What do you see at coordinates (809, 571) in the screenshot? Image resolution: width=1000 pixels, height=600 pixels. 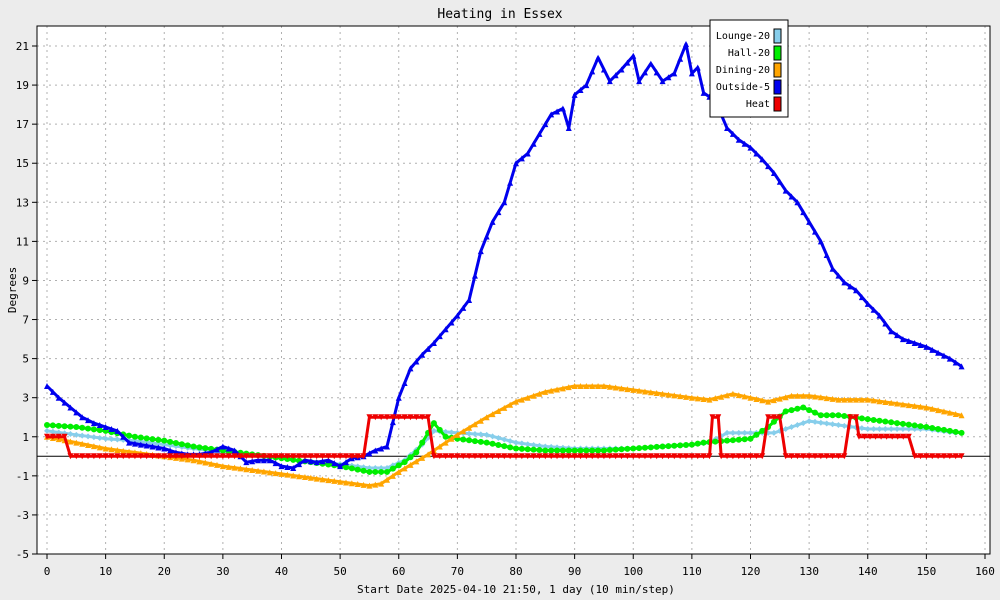 I see `x-tick-label: 130` at bounding box center [809, 571].